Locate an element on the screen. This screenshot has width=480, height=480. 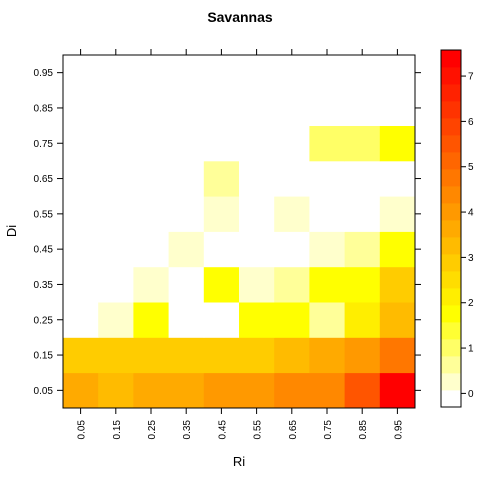
colorbar-tick-label: 2 is located at coordinates (471, 303).